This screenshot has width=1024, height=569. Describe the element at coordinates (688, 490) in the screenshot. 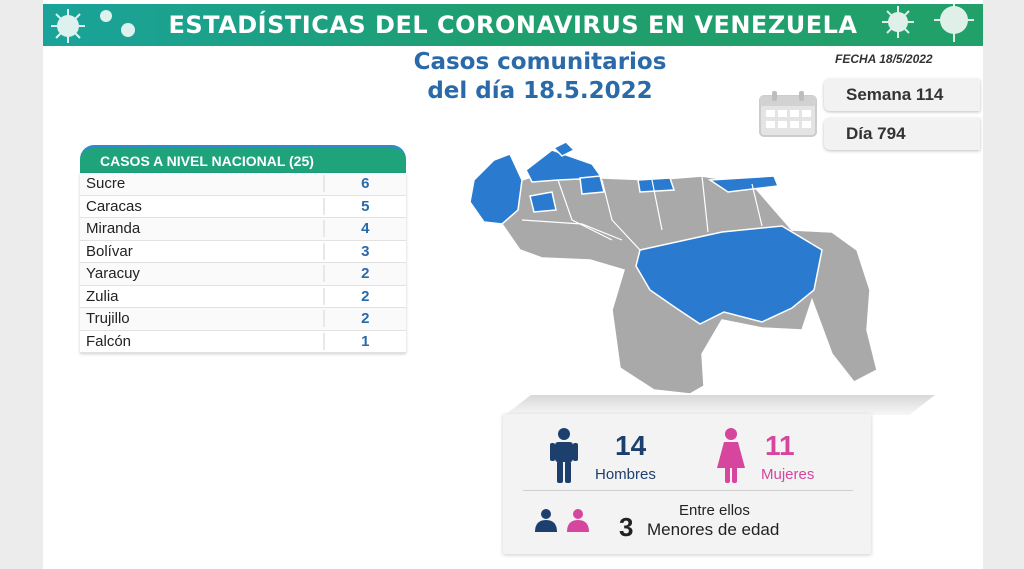

I see `stats-divider` at that location.